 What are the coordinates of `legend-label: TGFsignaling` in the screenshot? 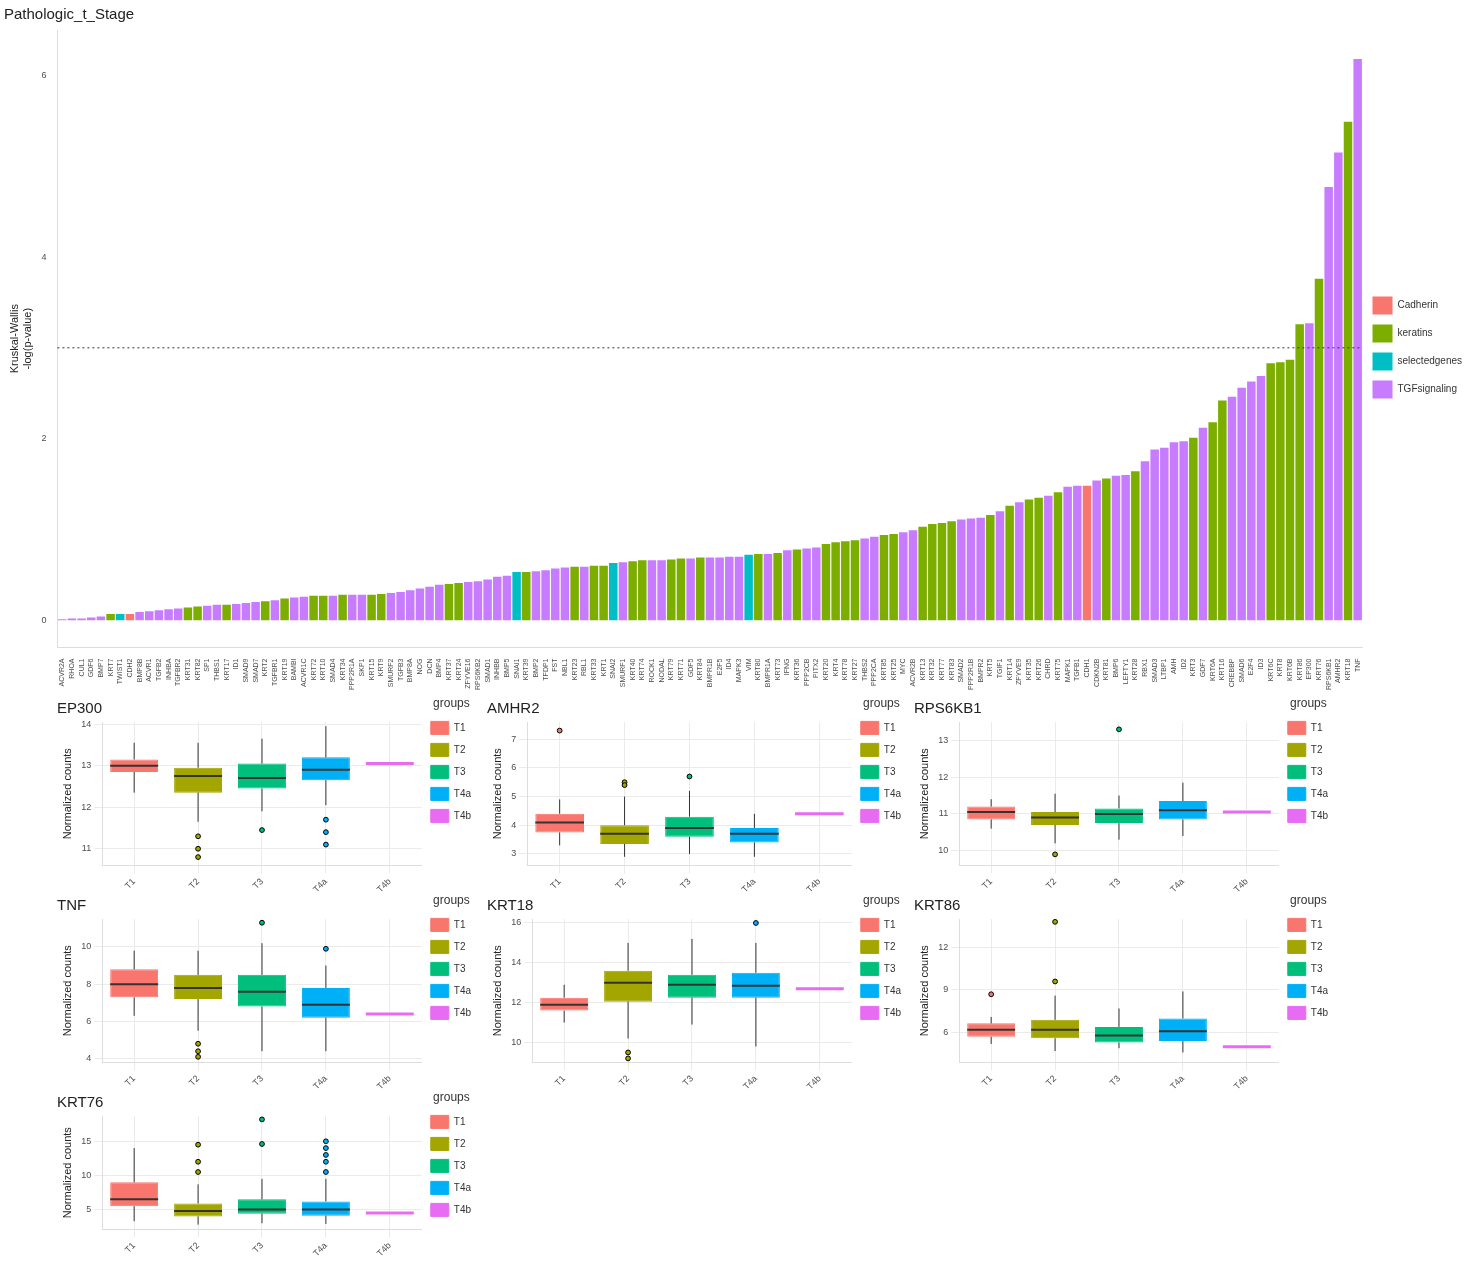 It's located at (1427, 389).